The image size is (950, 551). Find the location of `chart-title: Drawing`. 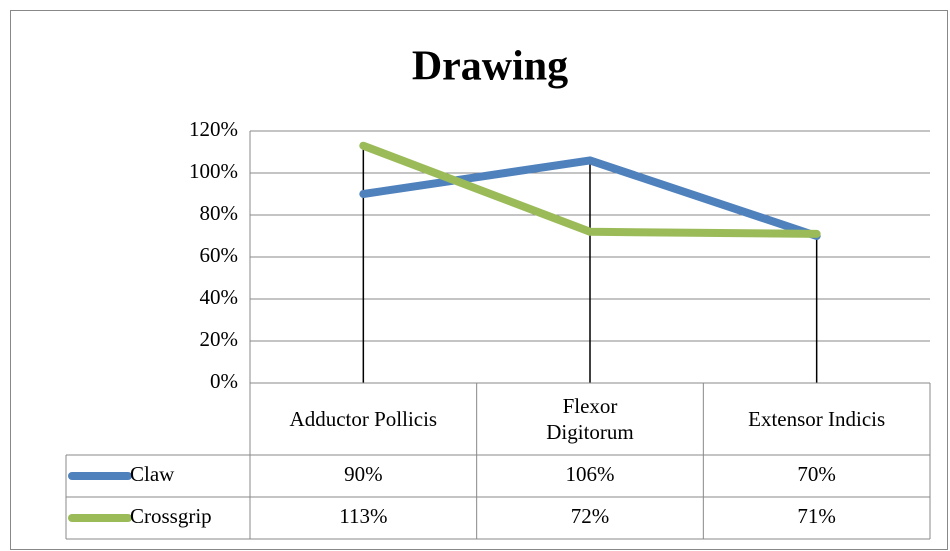

chart-title: Drawing is located at coordinates (490, 67).